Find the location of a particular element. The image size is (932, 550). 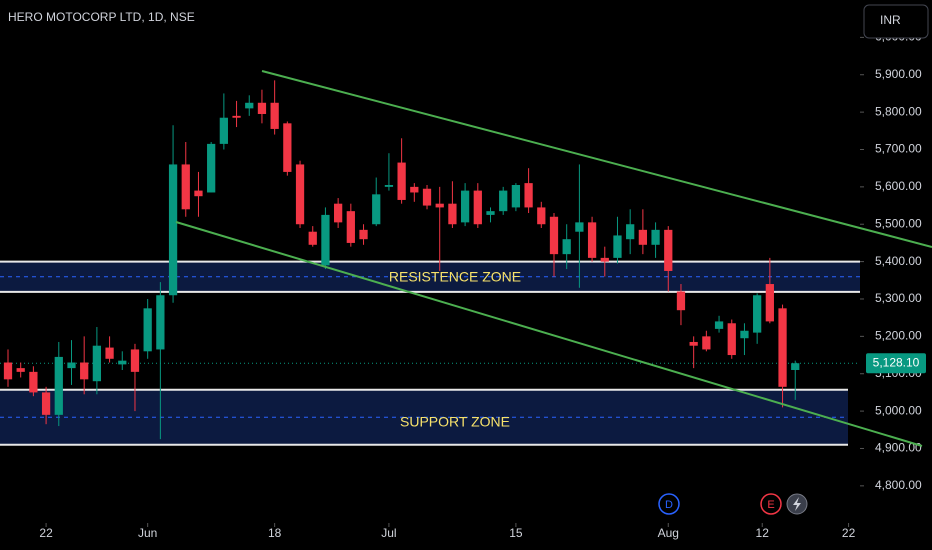

zone is located at coordinates (430, 276).